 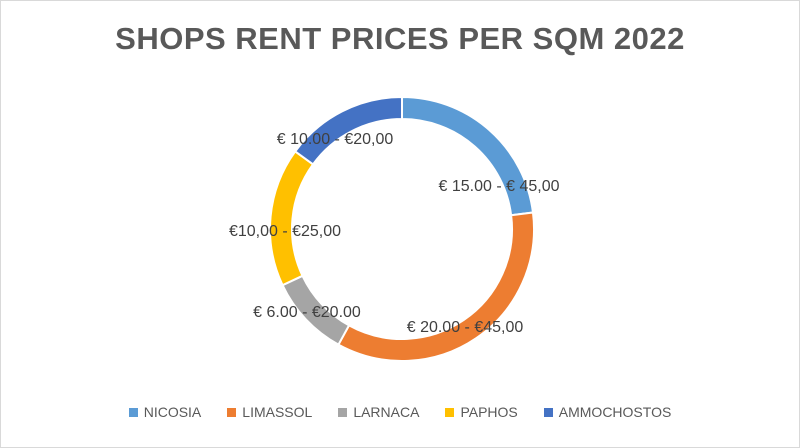 I want to click on legend-label: NICOSIA, so click(x=172, y=412).